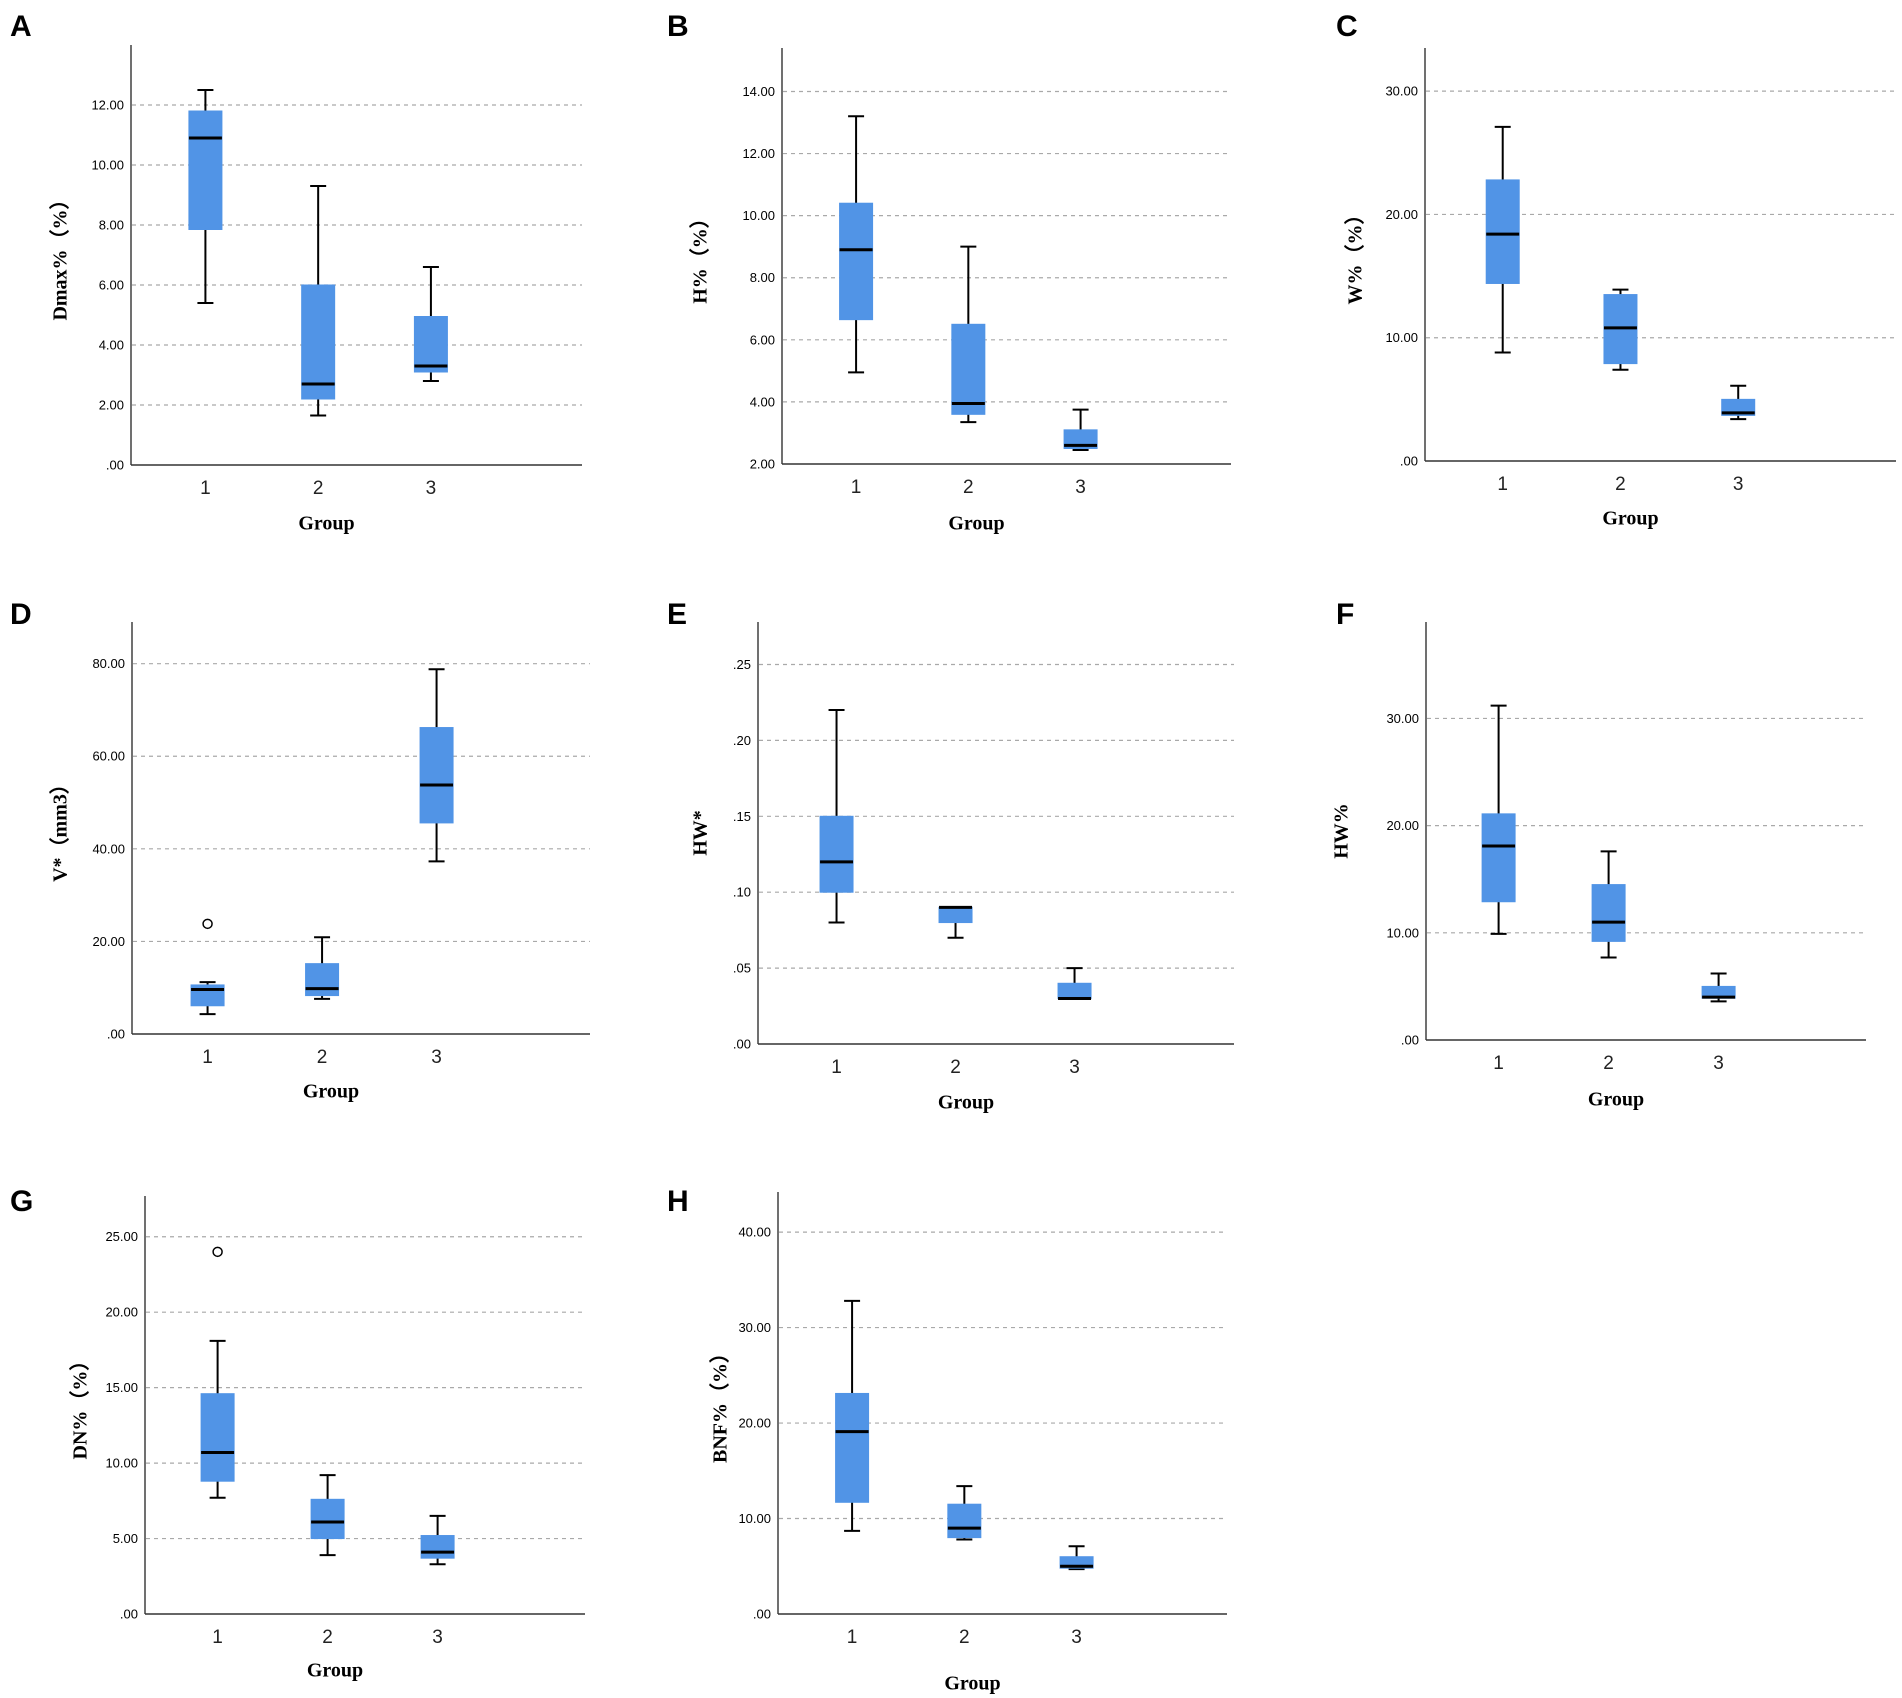 The width and height of the screenshot is (1902, 1698). Describe the element at coordinates (207, 924) in the screenshot. I see `outlier-point` at that location.